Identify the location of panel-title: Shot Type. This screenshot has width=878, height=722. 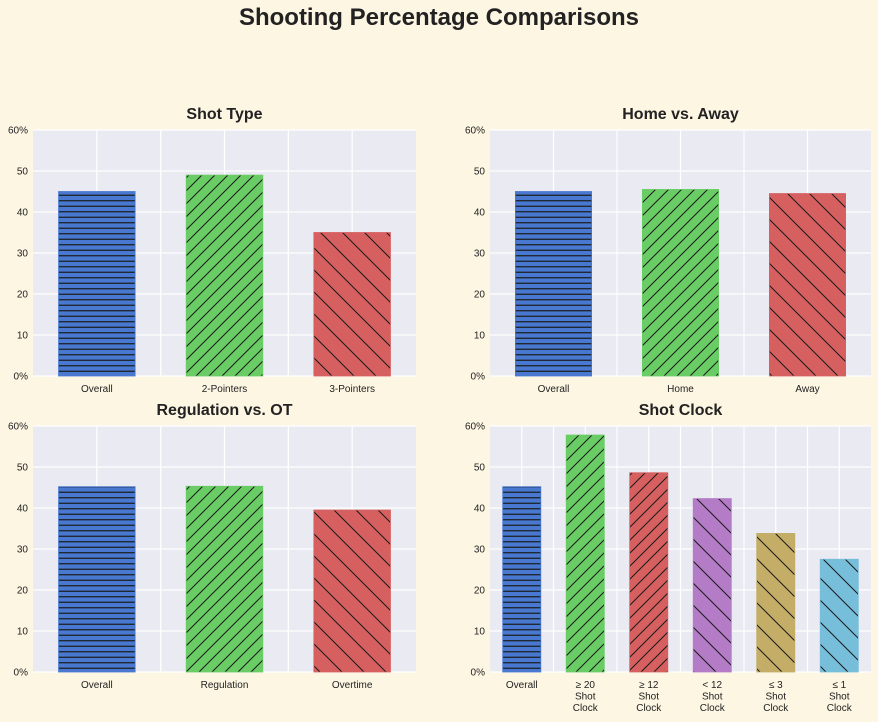
(224, 114).